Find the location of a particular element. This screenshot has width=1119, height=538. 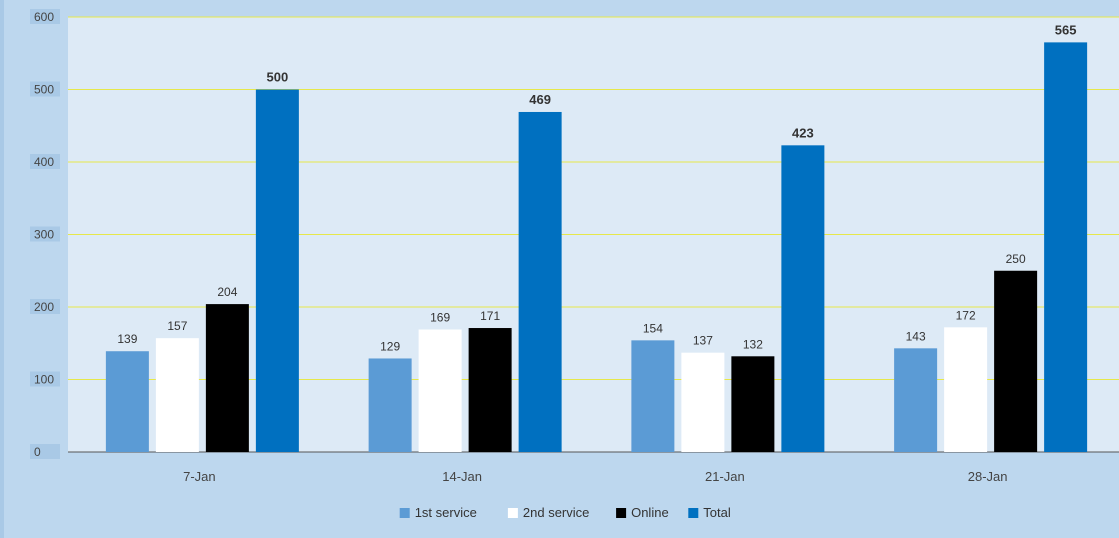

legend-label: 1st service is located at coordinates (446, 512).